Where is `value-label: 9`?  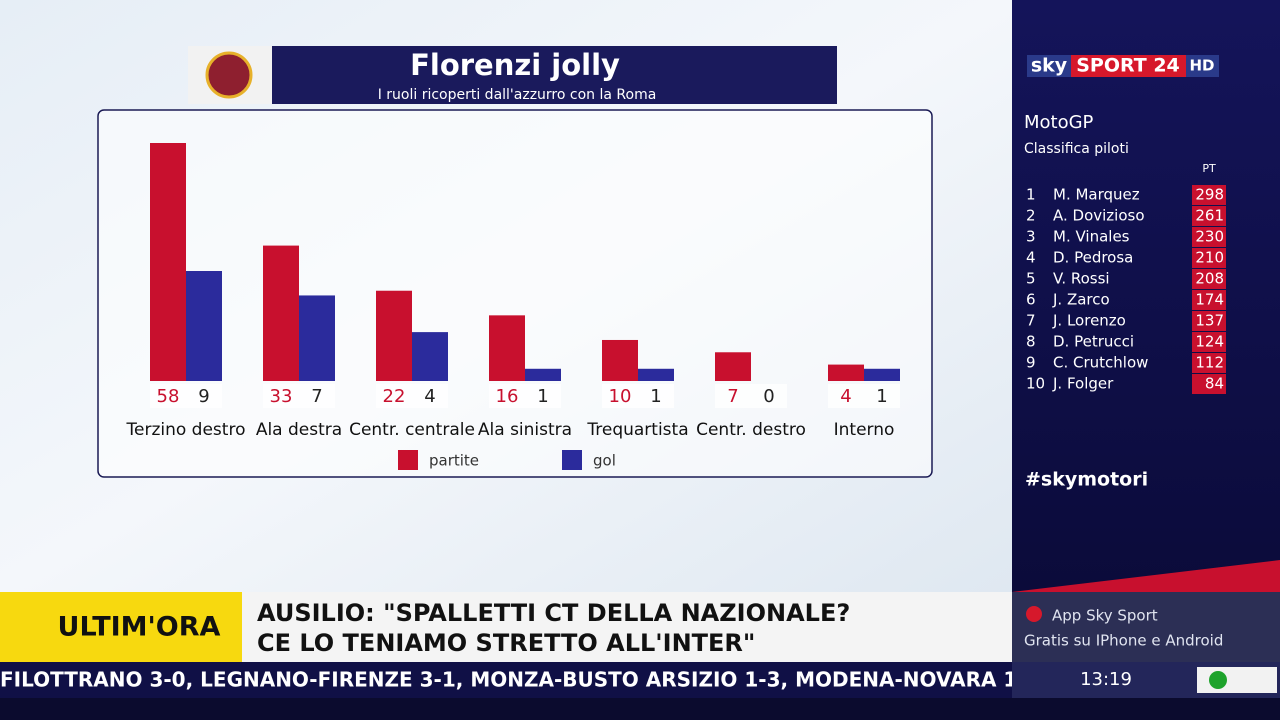
value-label: 9 is located at coordinates (203, 396).